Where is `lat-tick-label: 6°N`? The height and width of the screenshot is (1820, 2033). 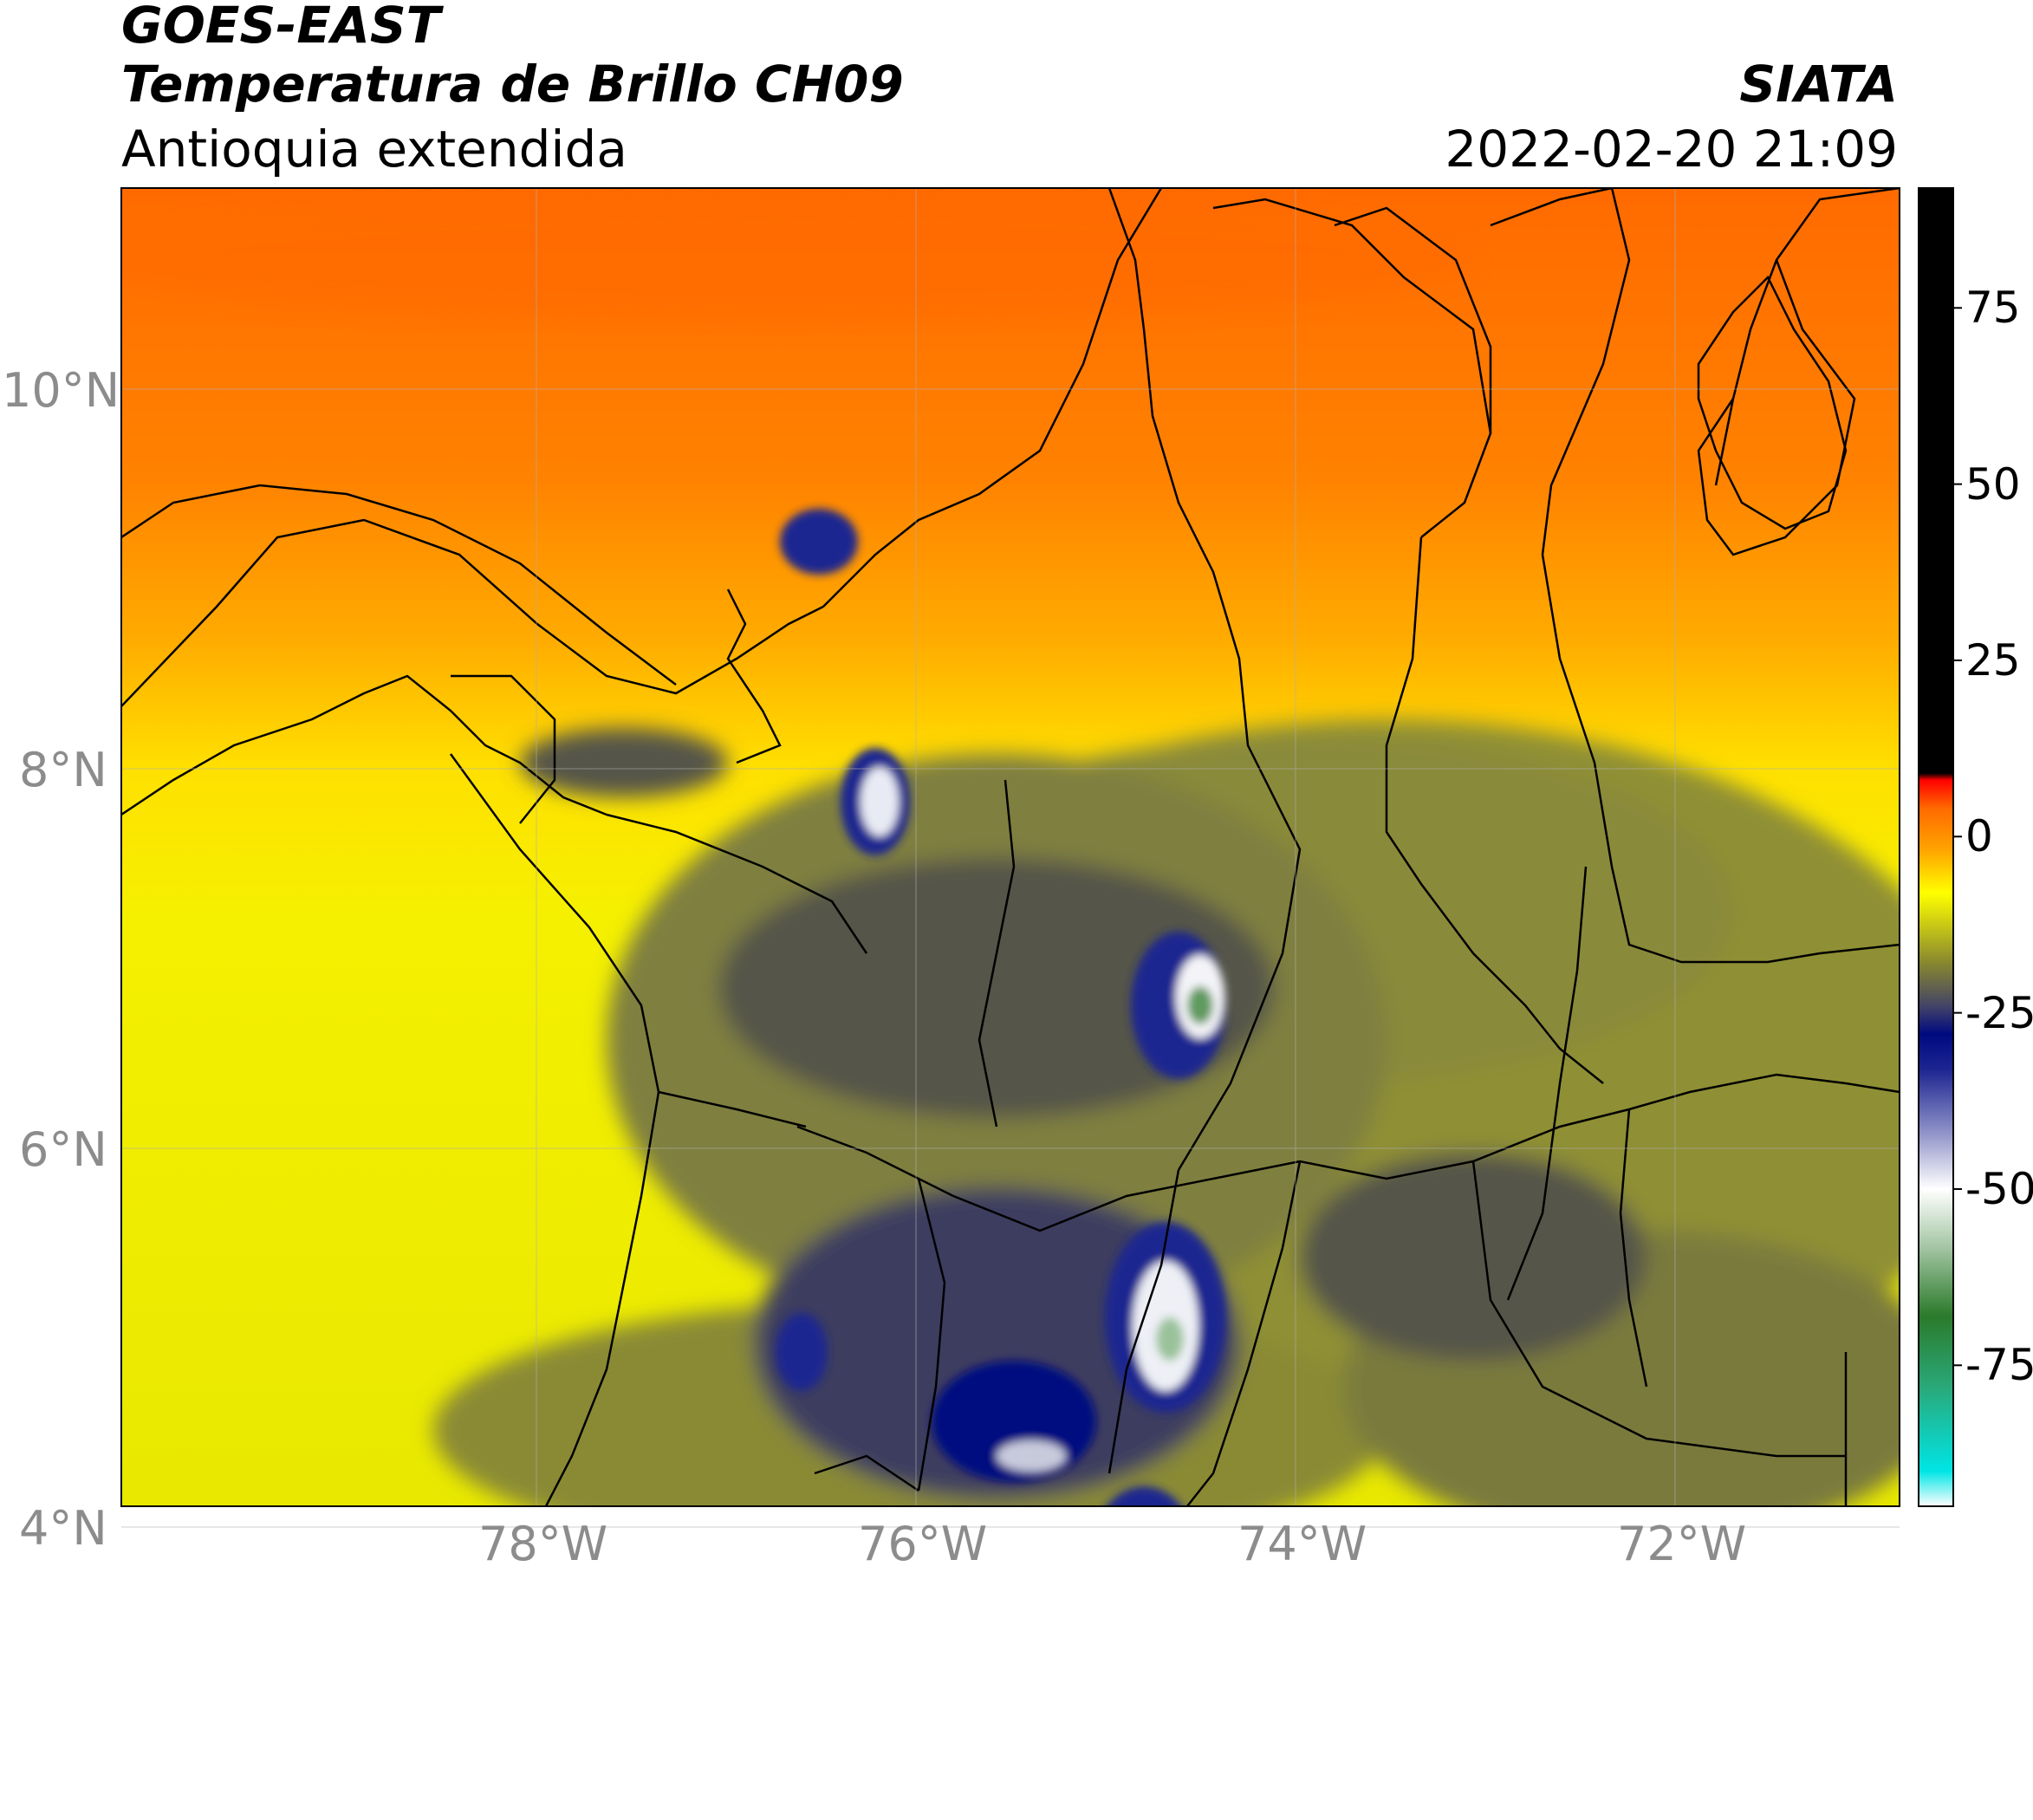
lat-tick-label: 6°N is located at coordinates (63, 1149).